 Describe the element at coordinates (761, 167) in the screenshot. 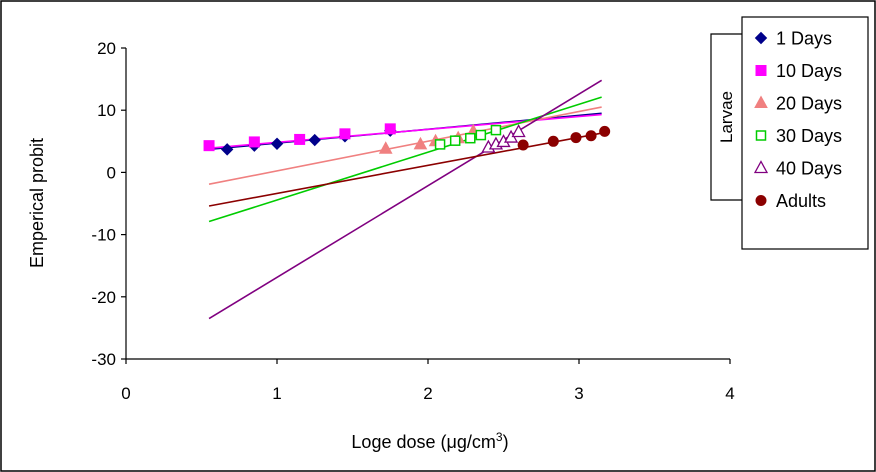

I see `legend-marker-40-days` at that location.